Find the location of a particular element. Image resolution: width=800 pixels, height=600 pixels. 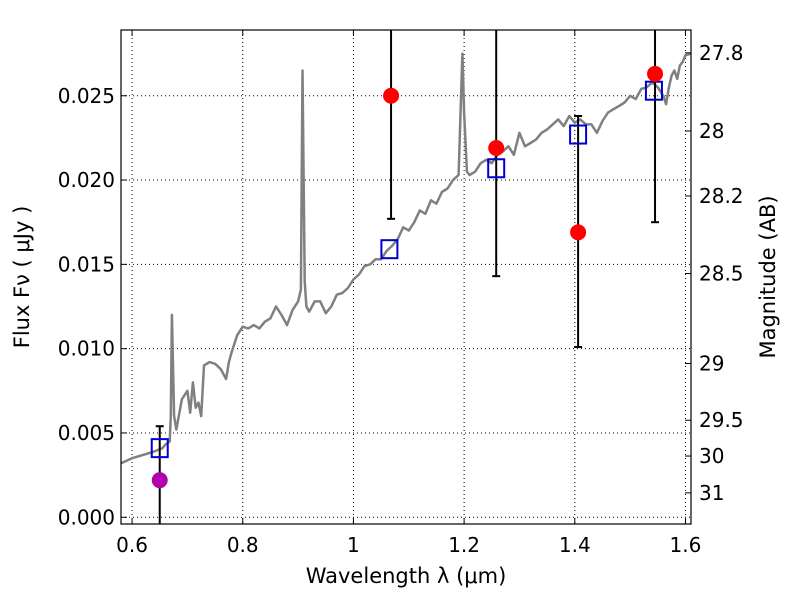

magnitude-tick-label: 29 is located at coordinates (711, 363).